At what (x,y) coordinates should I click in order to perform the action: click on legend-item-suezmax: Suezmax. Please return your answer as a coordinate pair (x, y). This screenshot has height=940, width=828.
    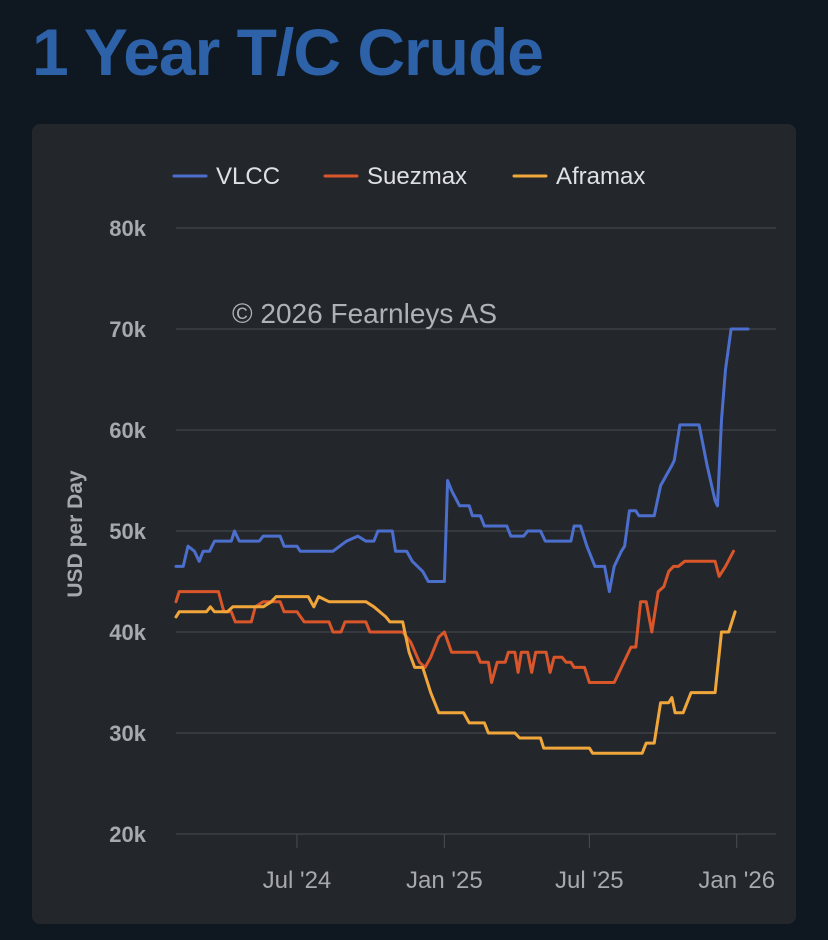
    Looking at the image, I should click on (395, 176).